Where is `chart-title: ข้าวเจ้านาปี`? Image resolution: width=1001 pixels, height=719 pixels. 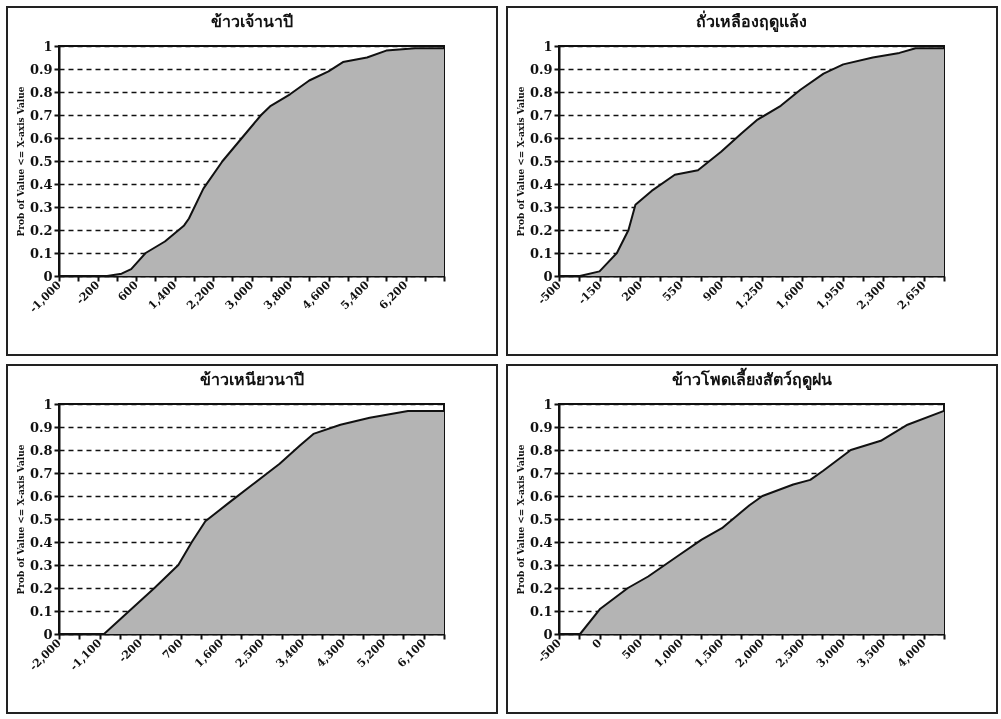 chart-title: ข้าวเจ้านาปี is located at coordinates (251, 21).